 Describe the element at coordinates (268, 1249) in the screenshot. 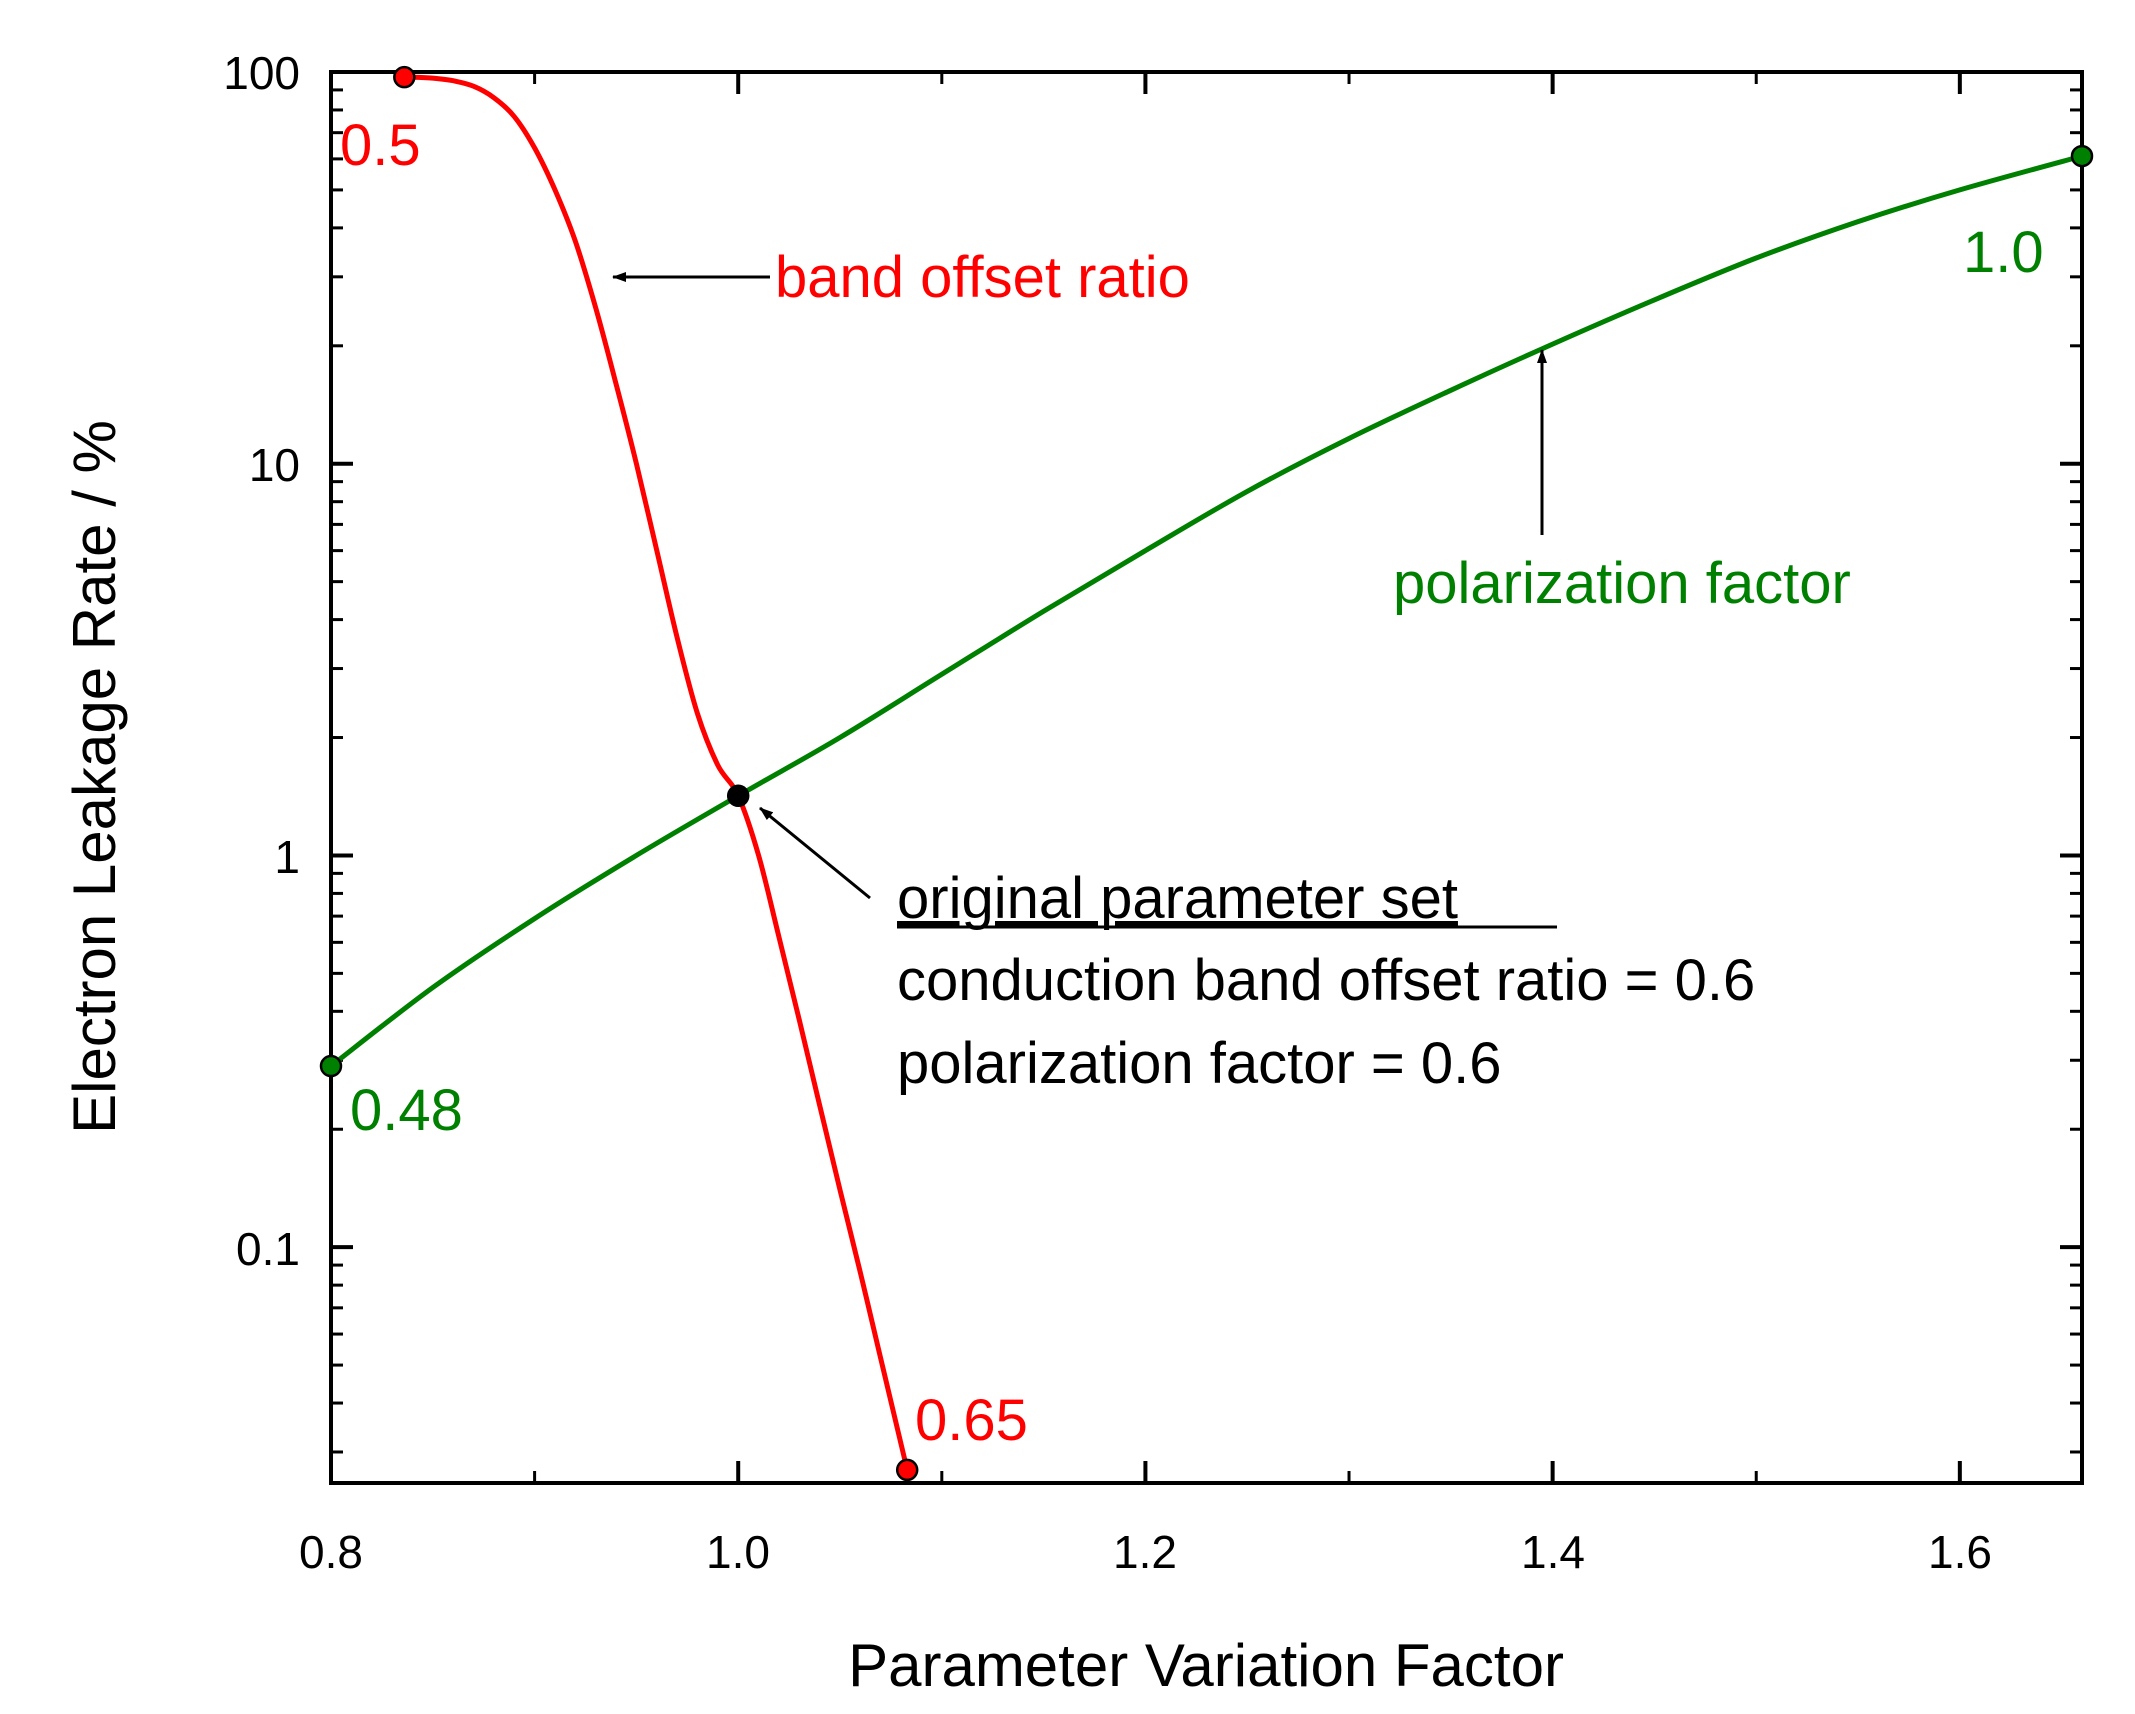

I see `y-tick-label: 0.1` at that location.